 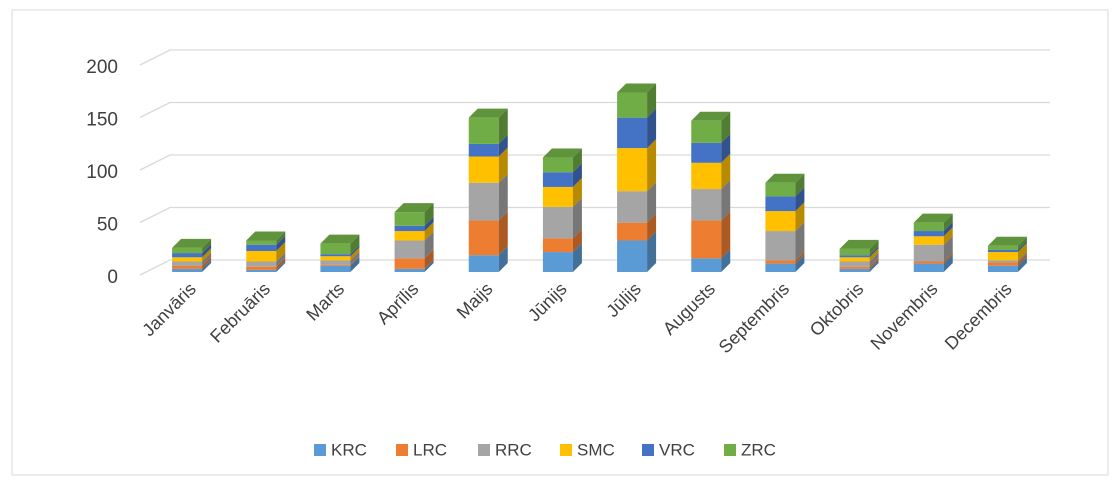 What do you see at coordinates (677, 449) in the screenshot?
I see `legend-label: VRC` at bounding box center [677, 449].